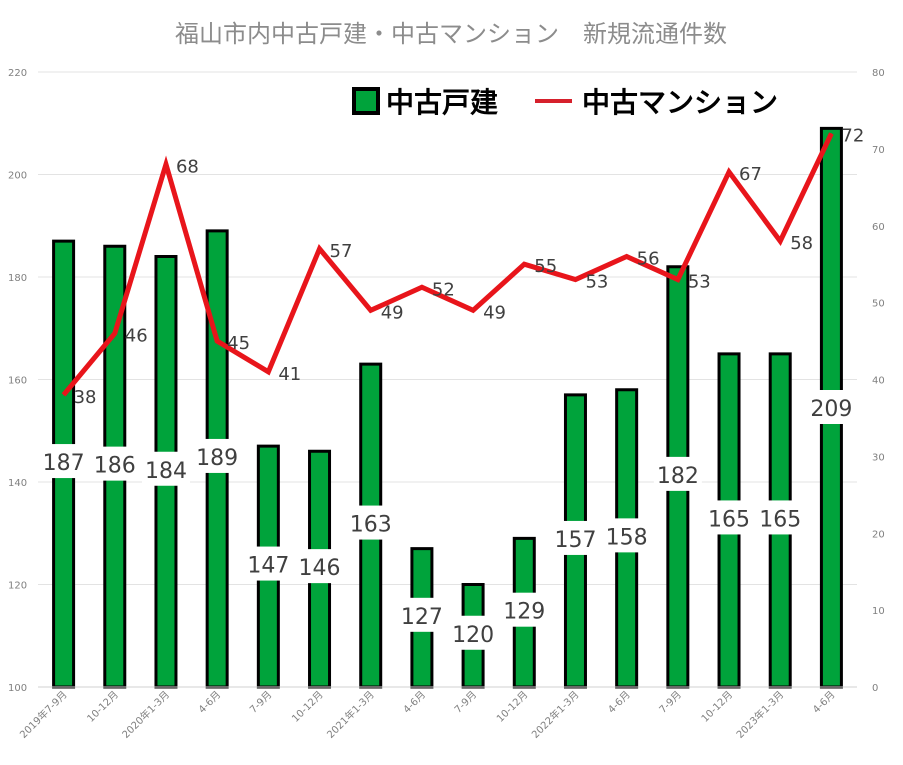 The image size is (903, 765). I want to click on line-data-label: 56, so click(648, 259).